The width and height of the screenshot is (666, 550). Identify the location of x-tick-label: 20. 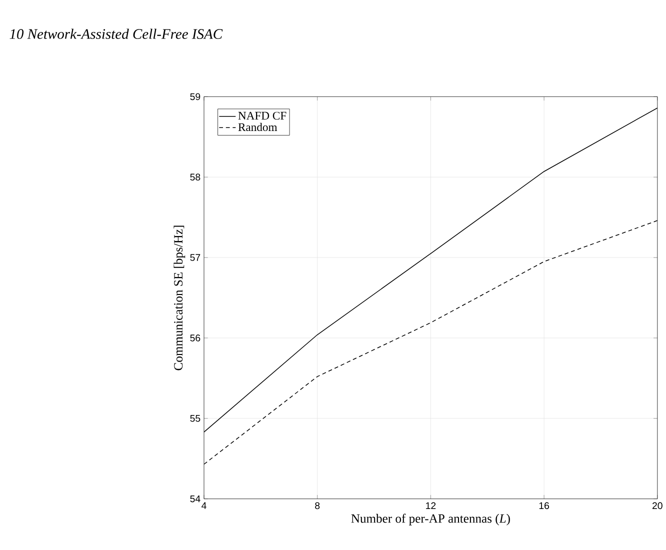
(657, 506).